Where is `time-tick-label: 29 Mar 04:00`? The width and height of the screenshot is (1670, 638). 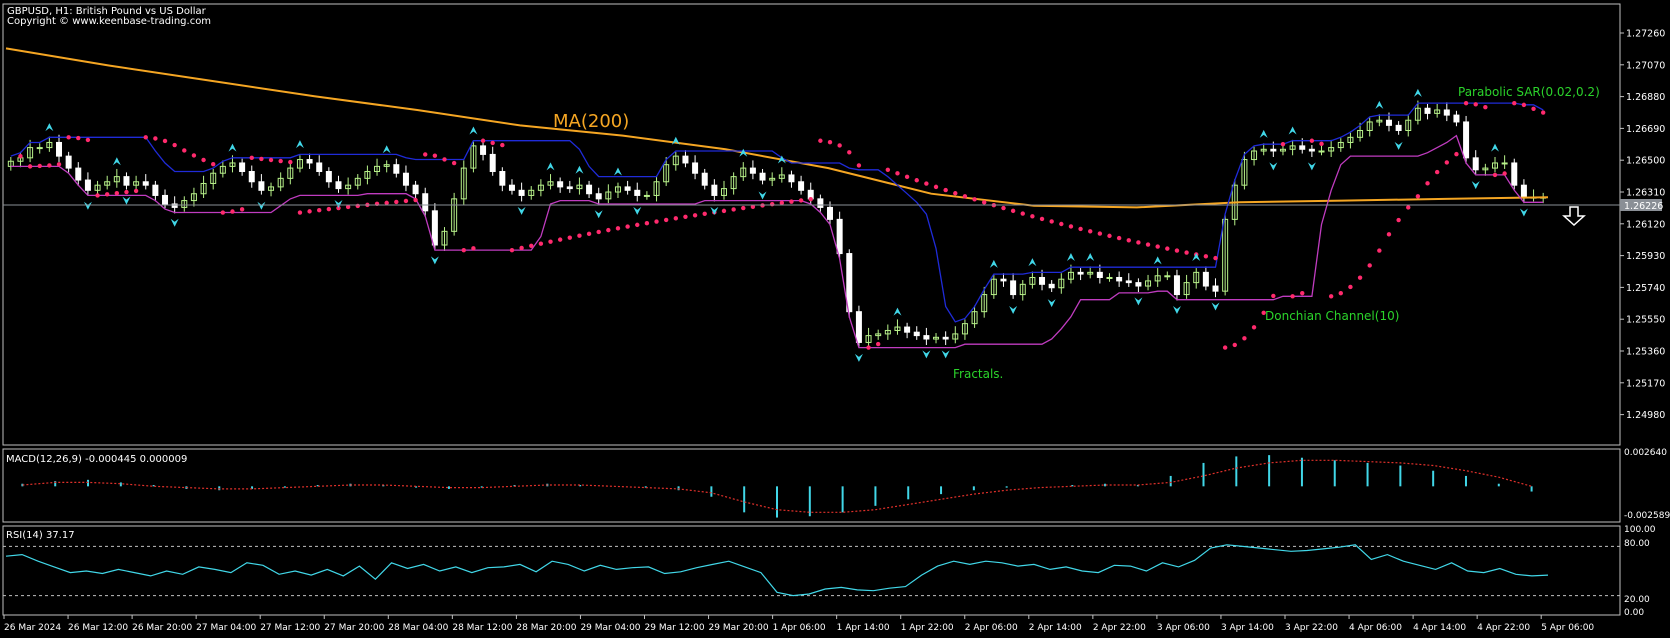
time-tick-label: 29 Mar 04:00 is located at coordinates (610, 628).